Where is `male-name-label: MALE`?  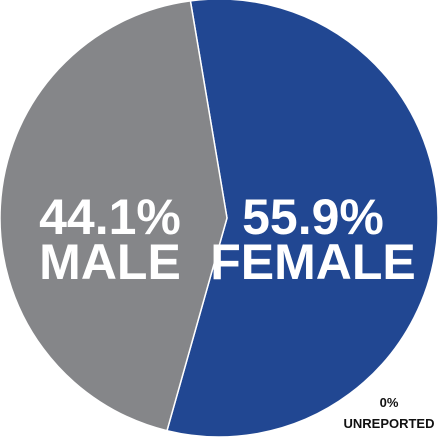
male-name-label: MALE is located at coordinates (110, 262).